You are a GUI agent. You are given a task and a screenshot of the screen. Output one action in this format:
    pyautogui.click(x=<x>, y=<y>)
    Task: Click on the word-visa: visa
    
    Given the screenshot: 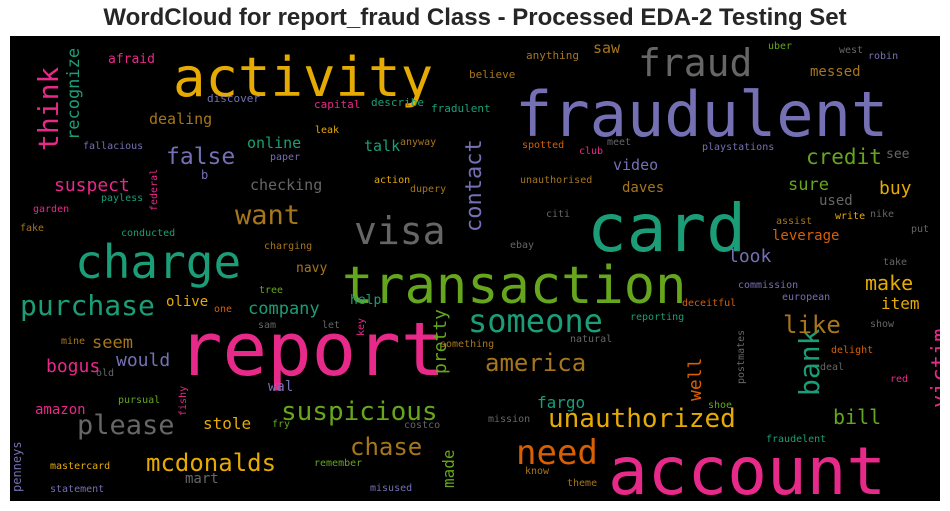 What is the action you would take?
    pyautogui.click(x=400, y=231)
    